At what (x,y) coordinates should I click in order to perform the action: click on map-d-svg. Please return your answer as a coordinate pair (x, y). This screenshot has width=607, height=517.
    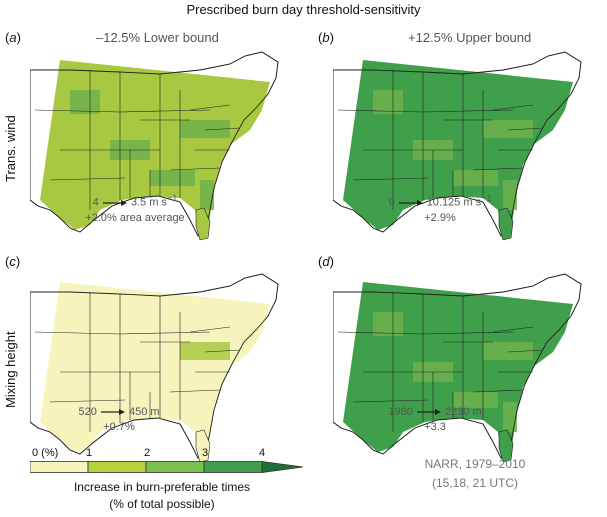
    Looking at the image, I should click on (457, 367).